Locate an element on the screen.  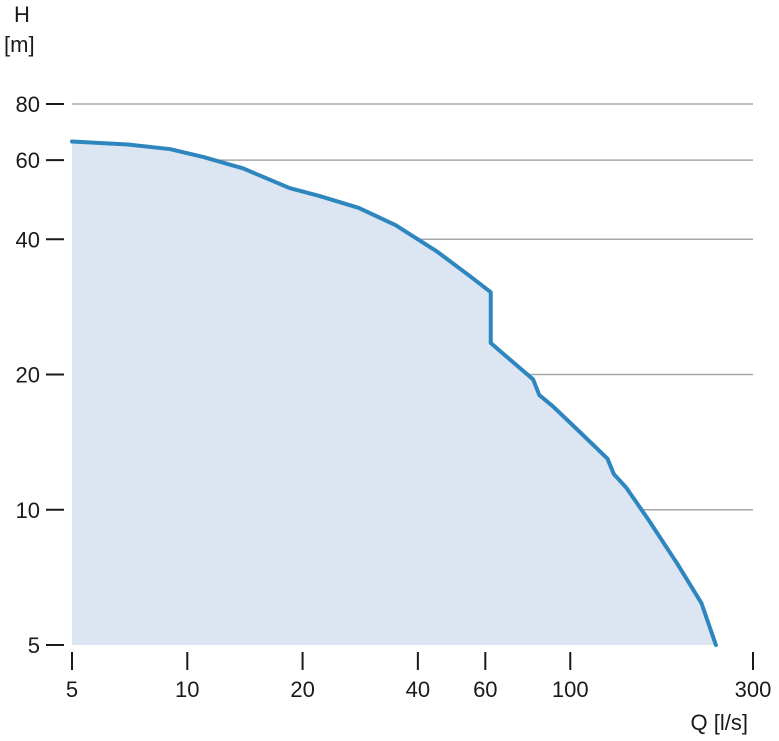
x-tick-label-40: 40 is located at coordinates (418, 689).